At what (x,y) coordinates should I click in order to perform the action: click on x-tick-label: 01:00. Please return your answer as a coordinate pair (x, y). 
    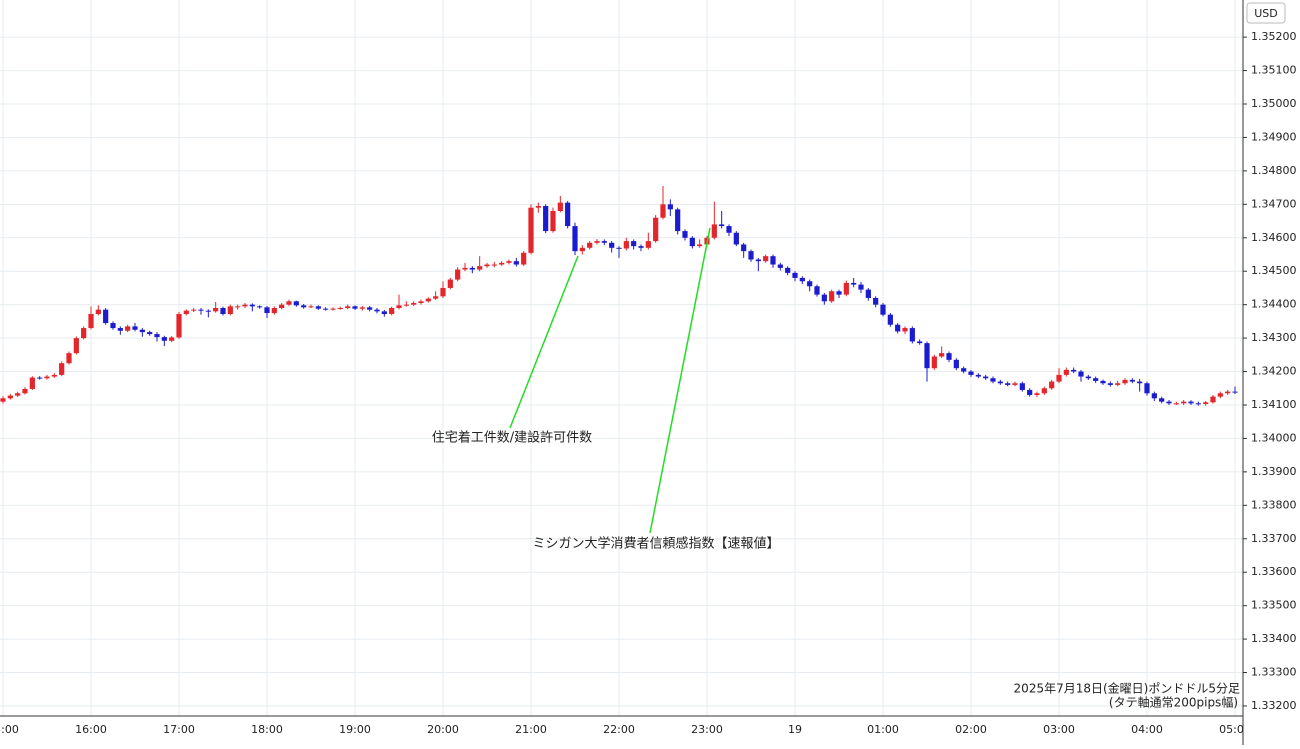
    Looking at the image, I should click on (883, 729).